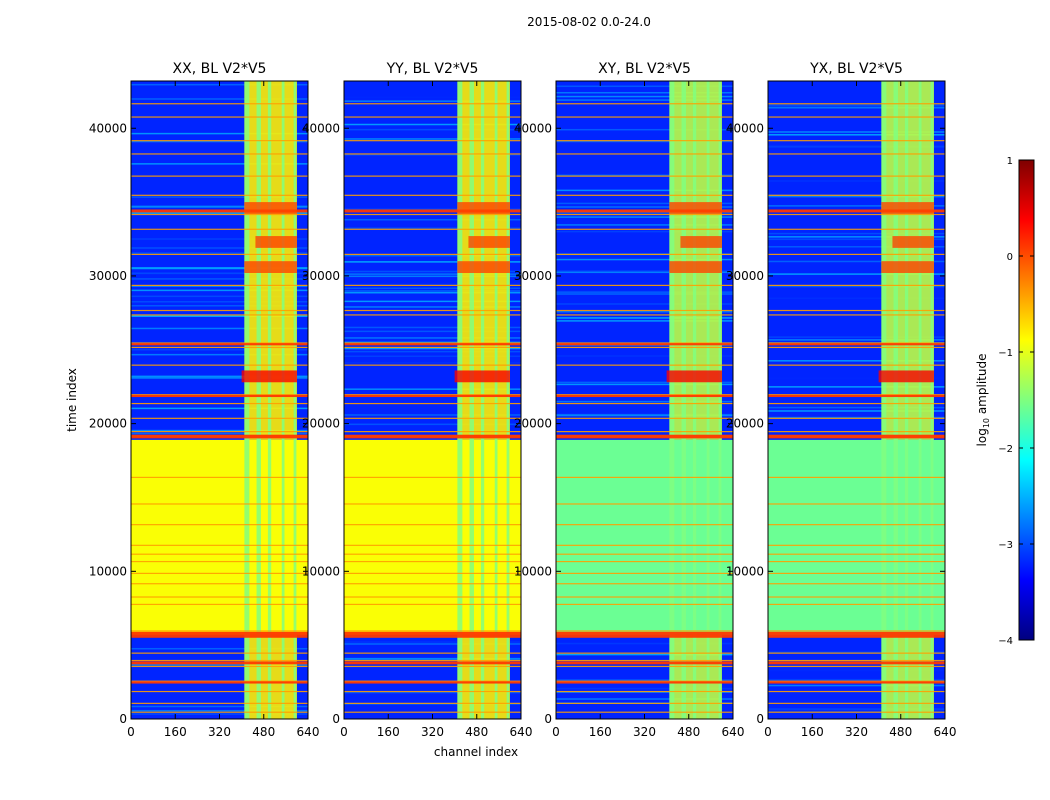 The image size is (1050, 800). Describe the element at coordinates (131, 732) in the screenshot. I see `x-tick-label: 0` at that location.